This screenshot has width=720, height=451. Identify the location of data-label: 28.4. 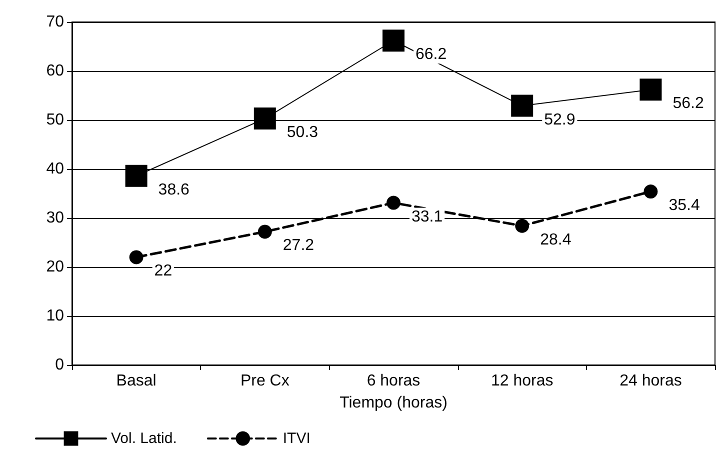
(556, 239).